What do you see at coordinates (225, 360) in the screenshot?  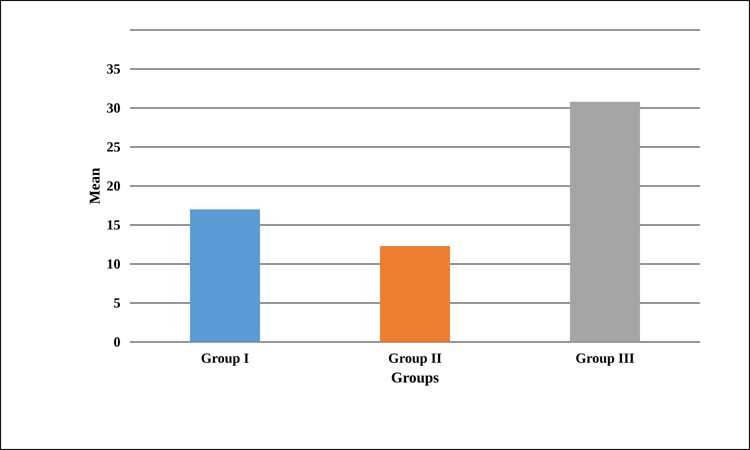 I see `x-tick-label: Group I` at bounding box center [225, 360].